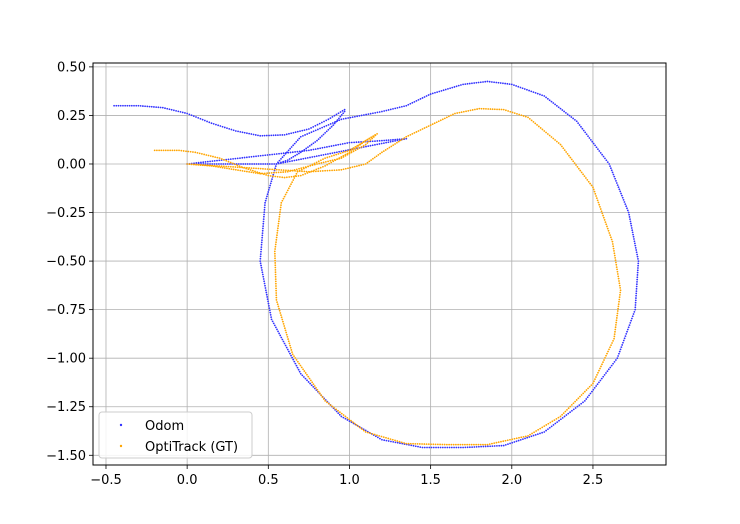  I want to click on y-tick-label: −1.00, so click(66, 359).